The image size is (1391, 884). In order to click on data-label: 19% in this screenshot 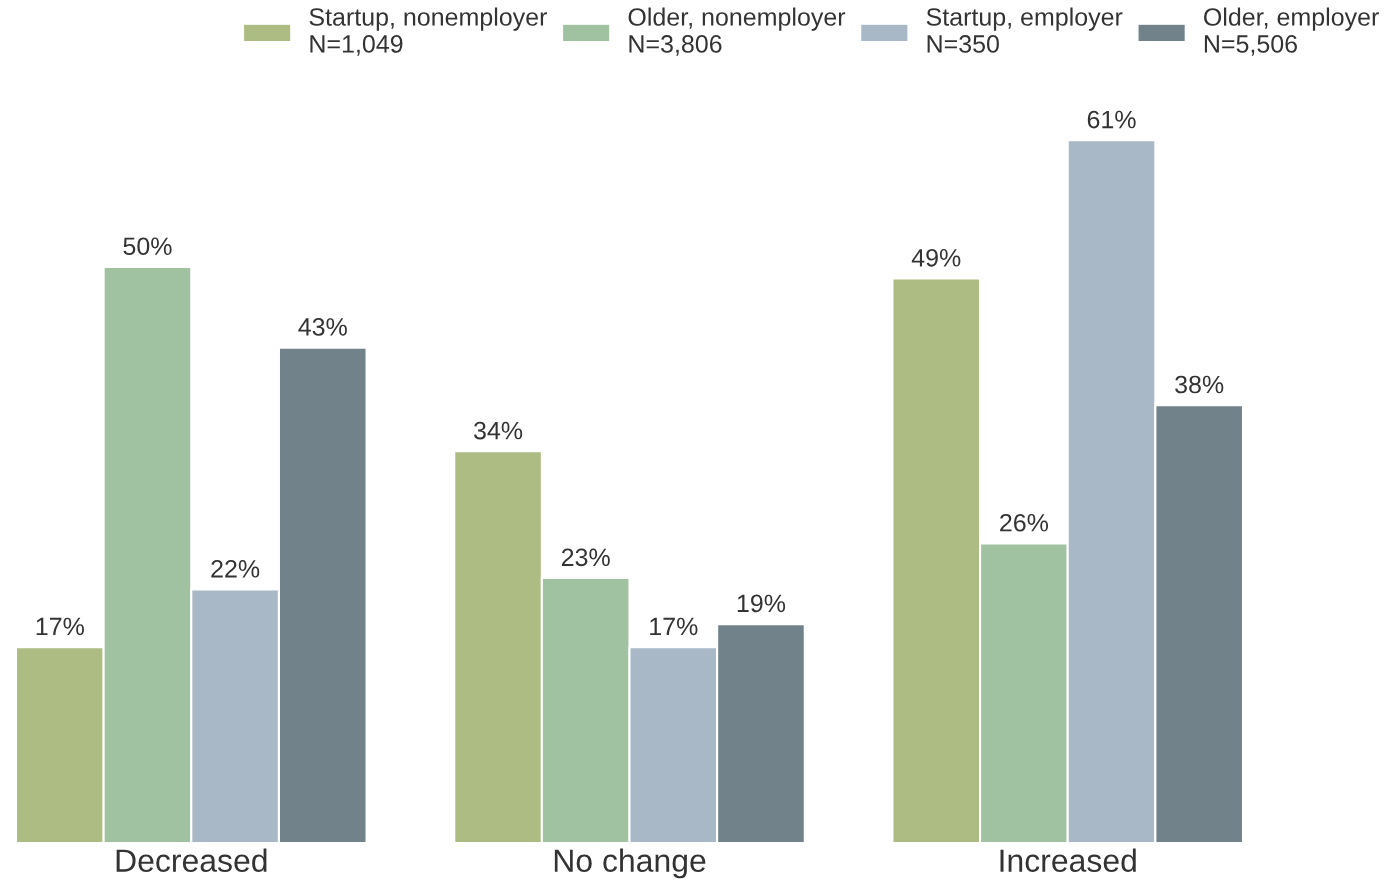, I will do `click(761, 603)`.